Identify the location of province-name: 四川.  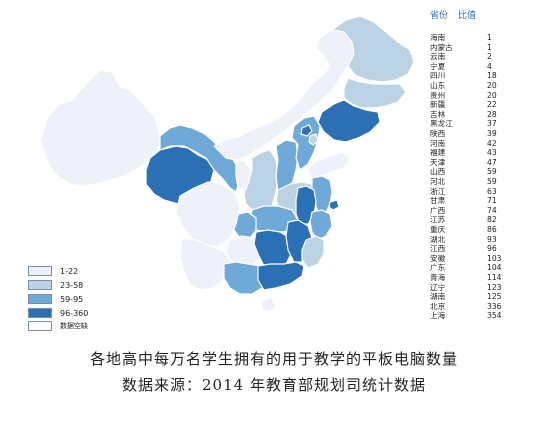
(438, 76).